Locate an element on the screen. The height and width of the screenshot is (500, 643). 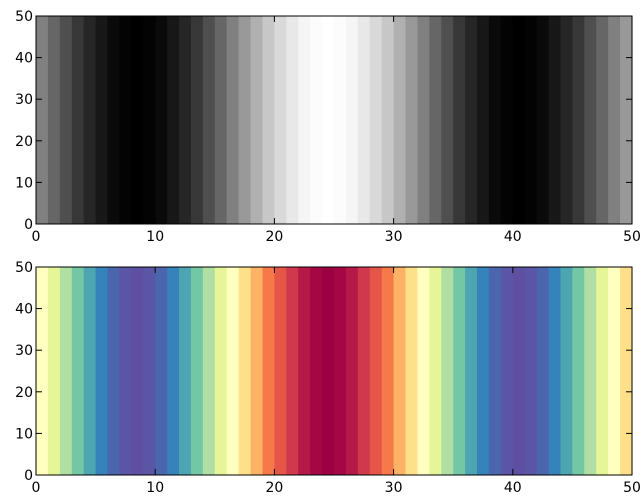
x-tick-label: 10 is located at coordinates (155, 488).